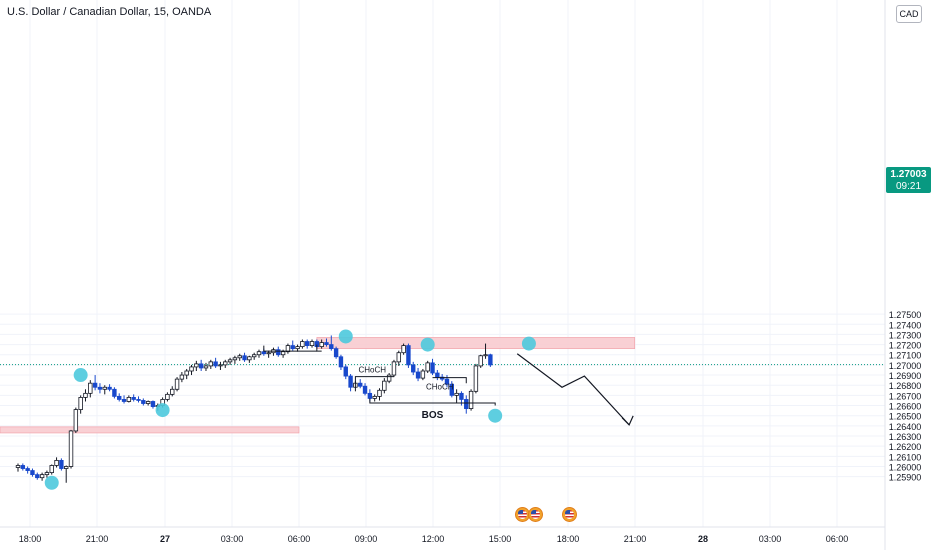  What do you see at coordinates (150, 430) in the screenshot?
I see `price-zone` at bounding box center [150, 430].